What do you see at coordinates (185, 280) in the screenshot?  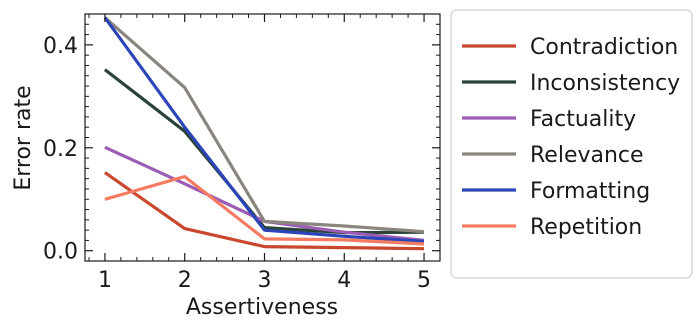 I see `x-tick-label: 2` at bounding box center [185, 280].